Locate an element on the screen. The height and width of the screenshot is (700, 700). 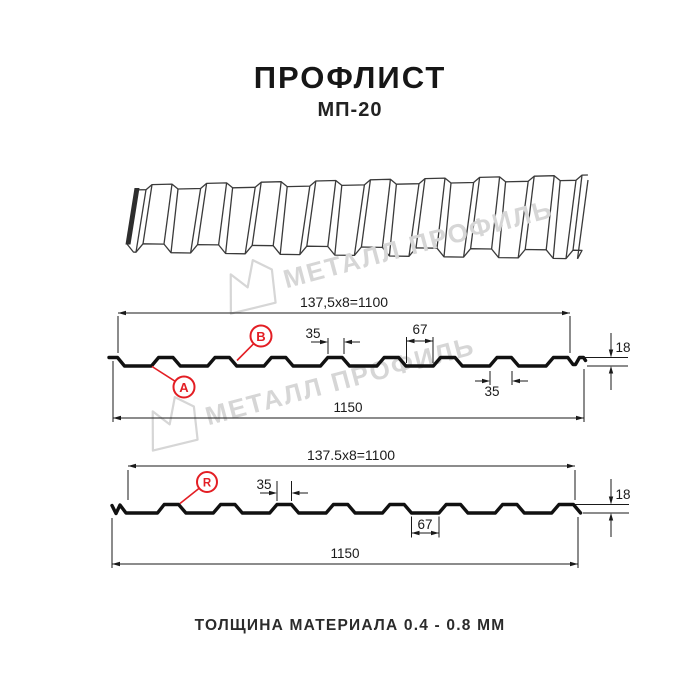
variant-label-r: R is located at coordinates (198, 488).